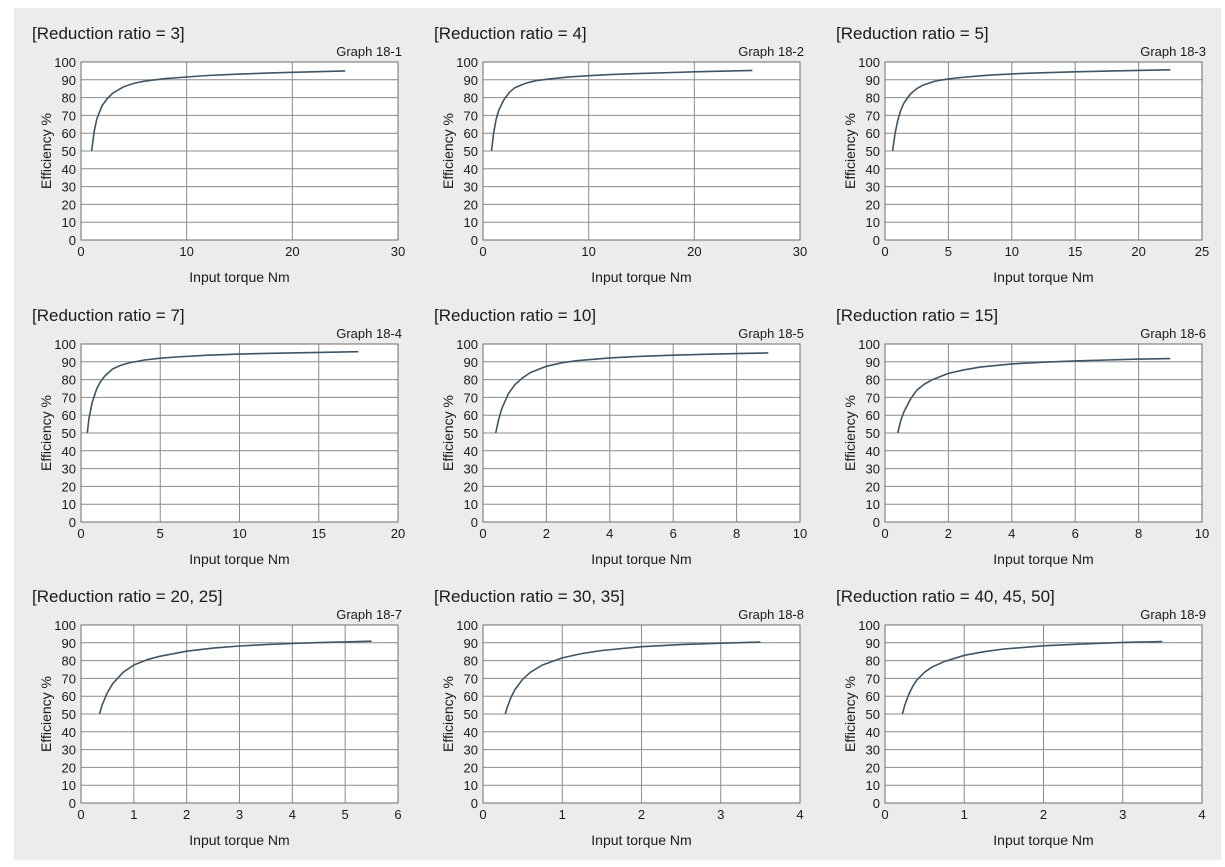 This screenshot has height=867, width=1225. Describe the element at coordinates (1173, 333) in the screenshot. I see `graph-number-label: Graph 18-6` at that location.